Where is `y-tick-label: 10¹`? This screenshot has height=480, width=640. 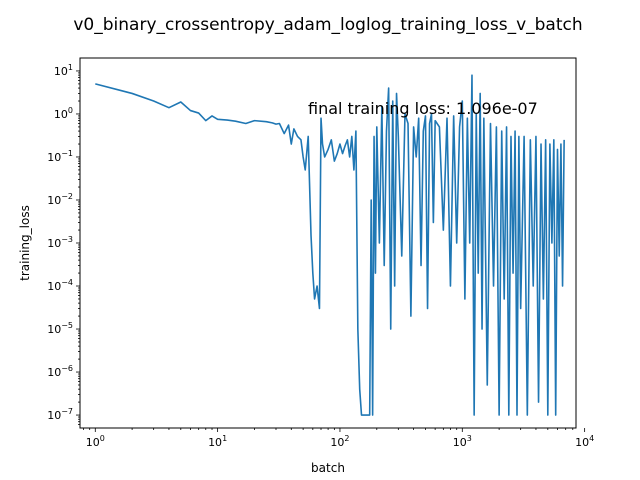
y-tick-label: 10¹ is located at coordinates (63, 70).